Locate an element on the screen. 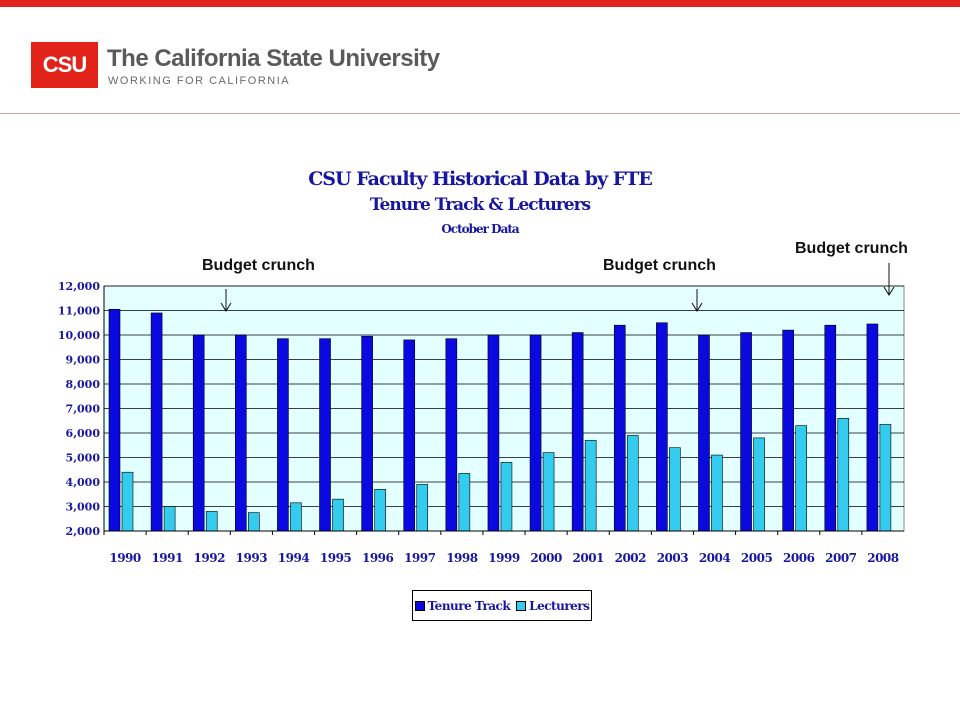 Image resolution: width=960 pixels, height=720 pixels. x-tick-label: 1994 is located at coordinates (294, 558).